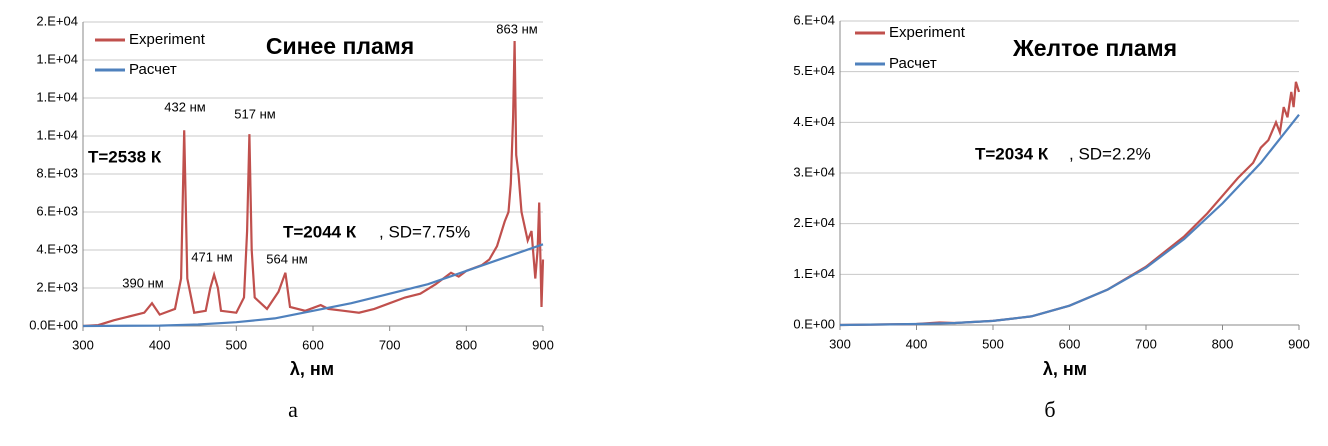 This screenshot has height=446, width=1328. What do you see at coordinates (53, 324) in the screenshot?
I see `y-tick-label: 0.0E+00` at bounding box center [53, 324].